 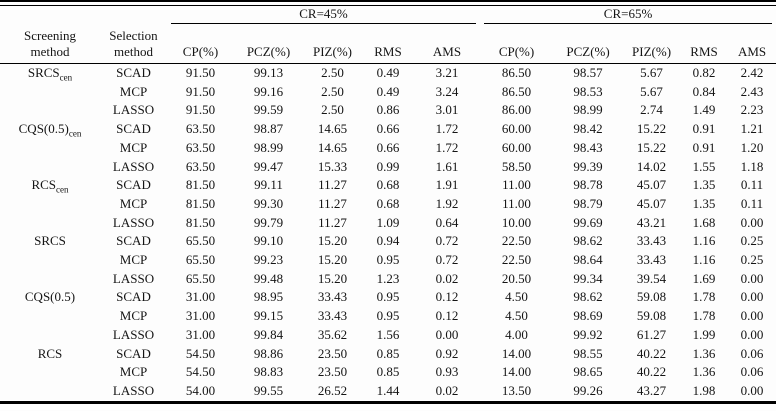 What do you see at coordinates (752, 166) in the screenshot?
I see `value-cell: 1.18` at bounding box center [752, 166].